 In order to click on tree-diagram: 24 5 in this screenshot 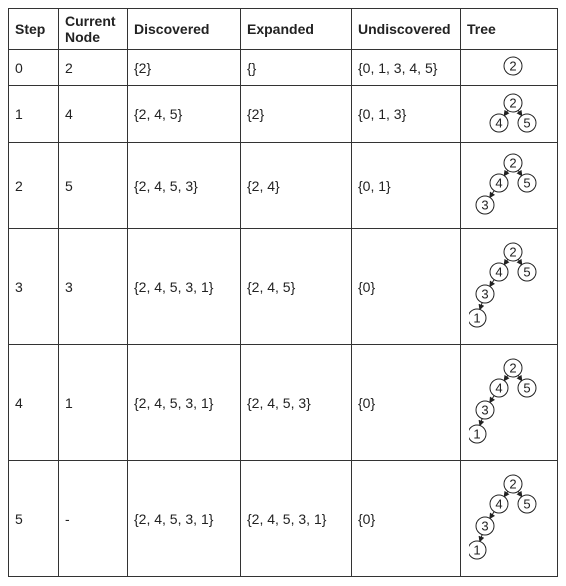, I will do `click(513, 112)`.